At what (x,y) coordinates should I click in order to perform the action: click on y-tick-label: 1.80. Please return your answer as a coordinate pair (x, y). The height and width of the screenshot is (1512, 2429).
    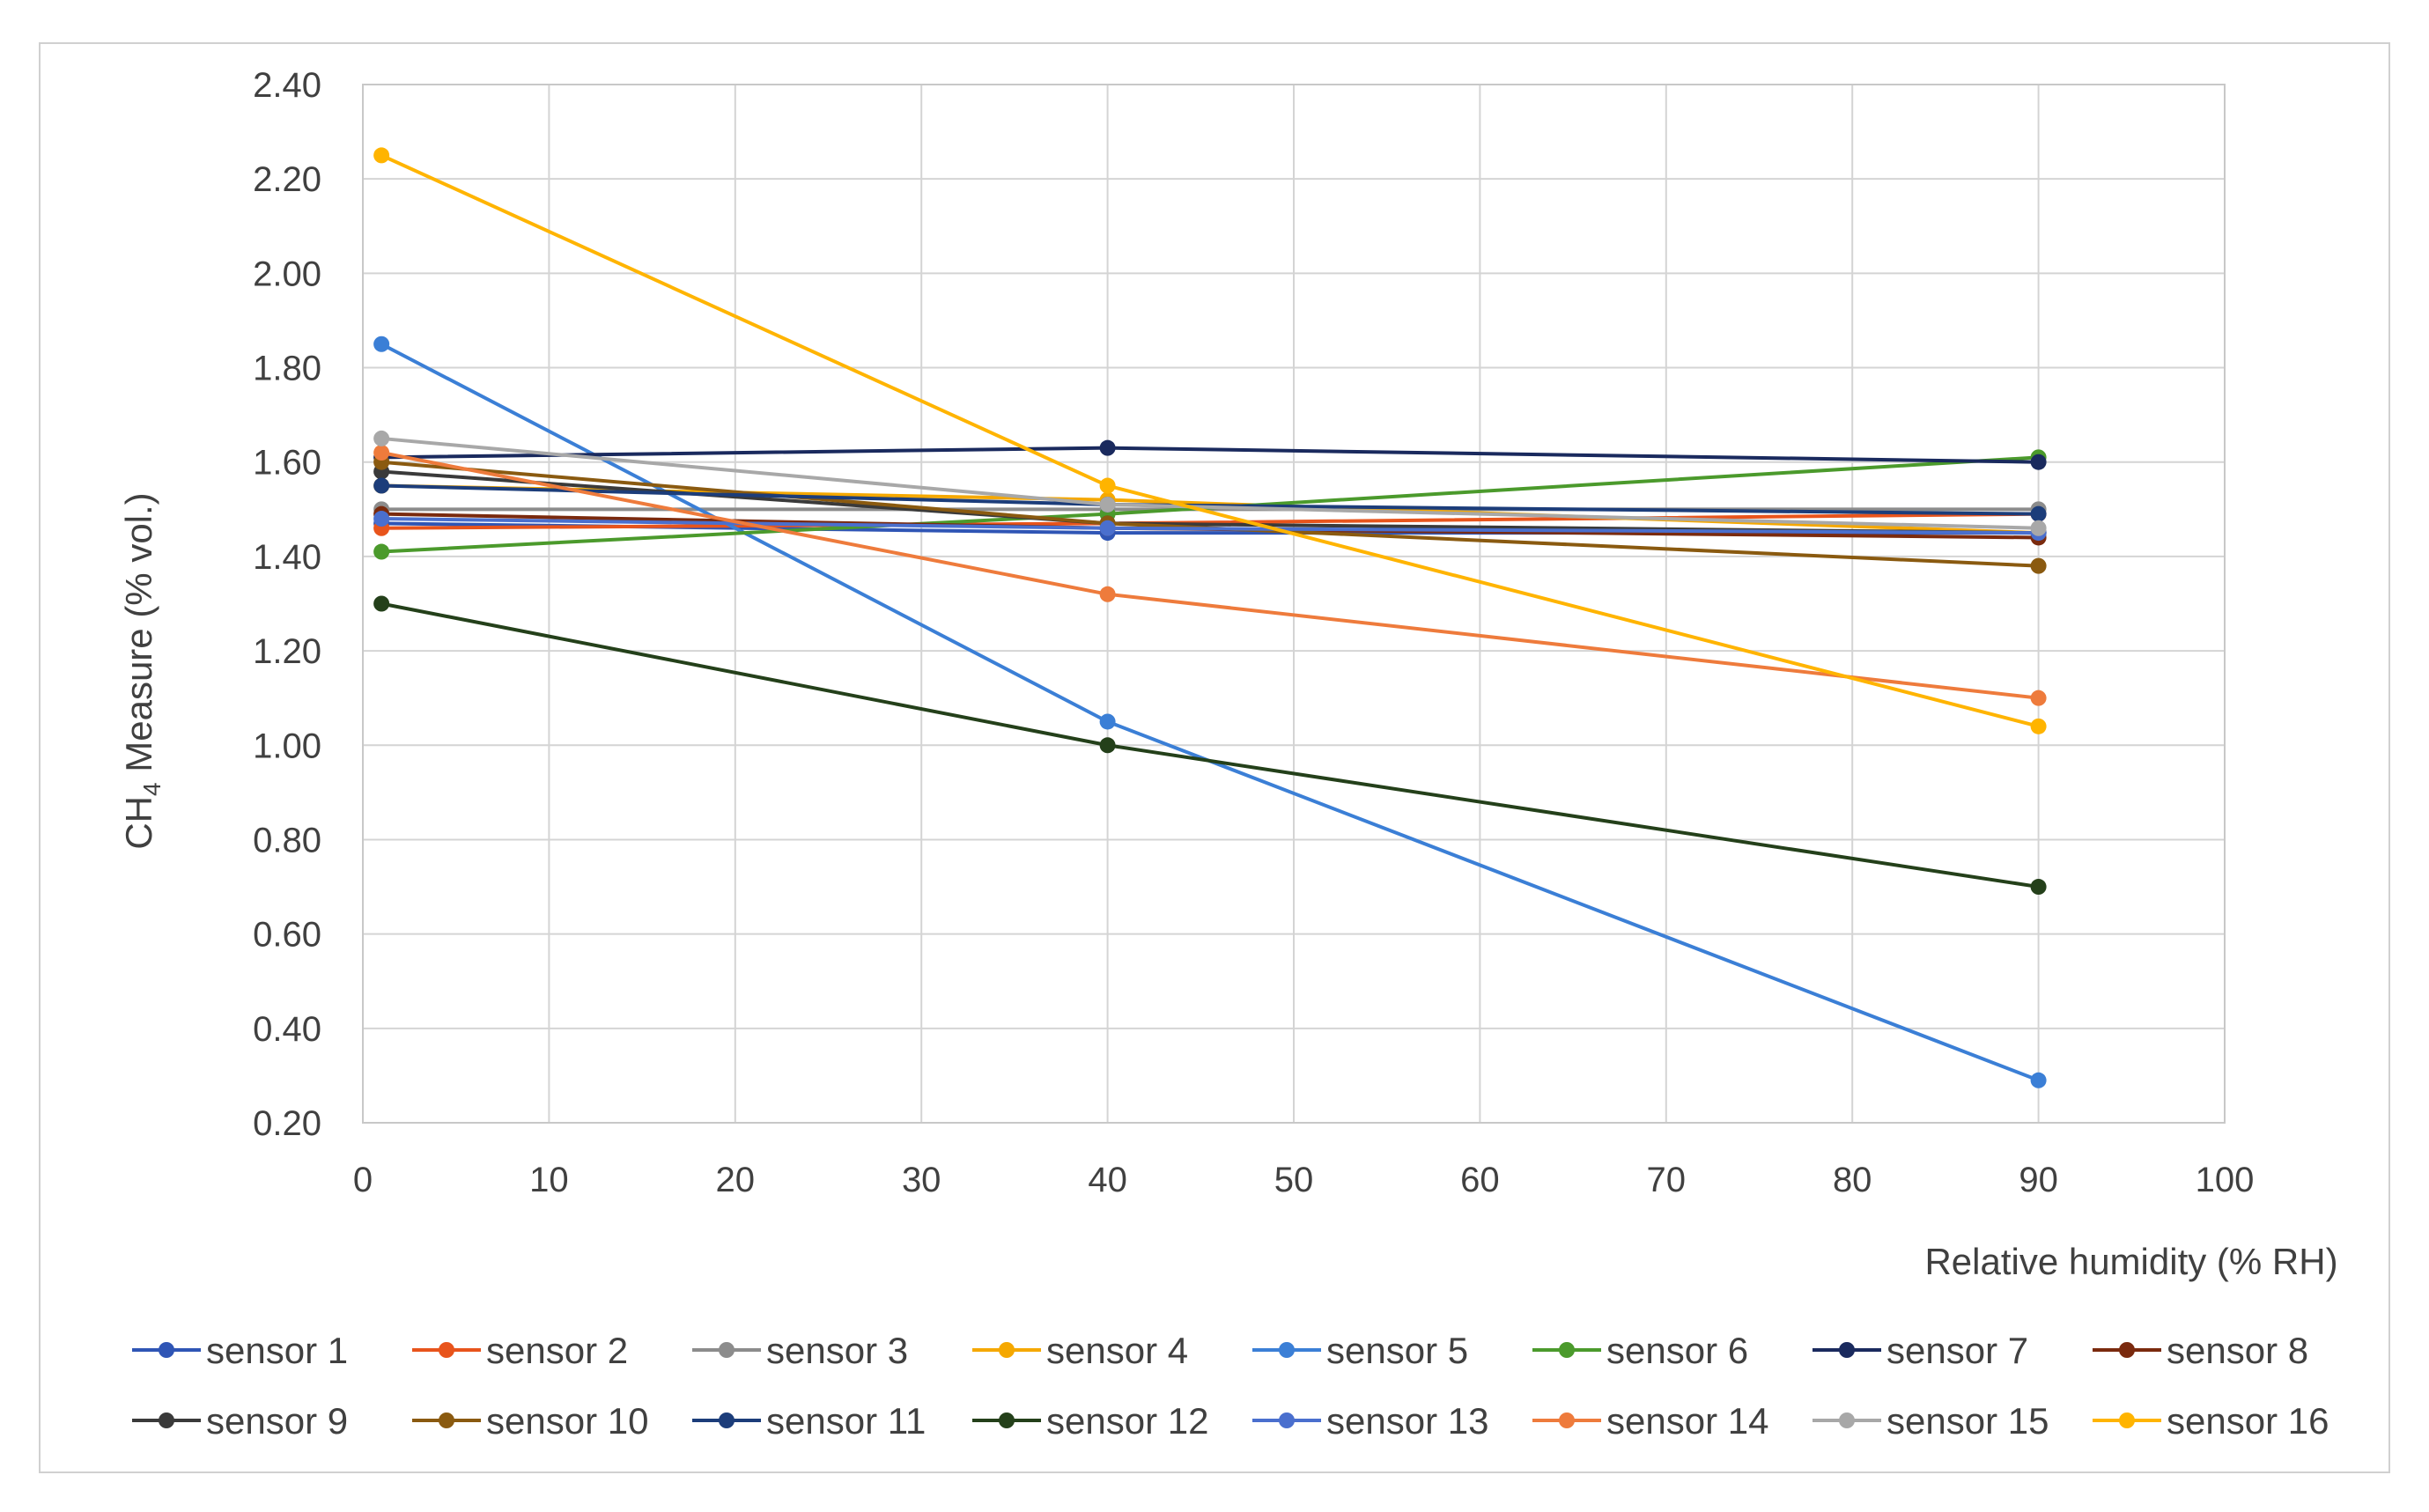
    Looking at the image, I should click on (287, 369).